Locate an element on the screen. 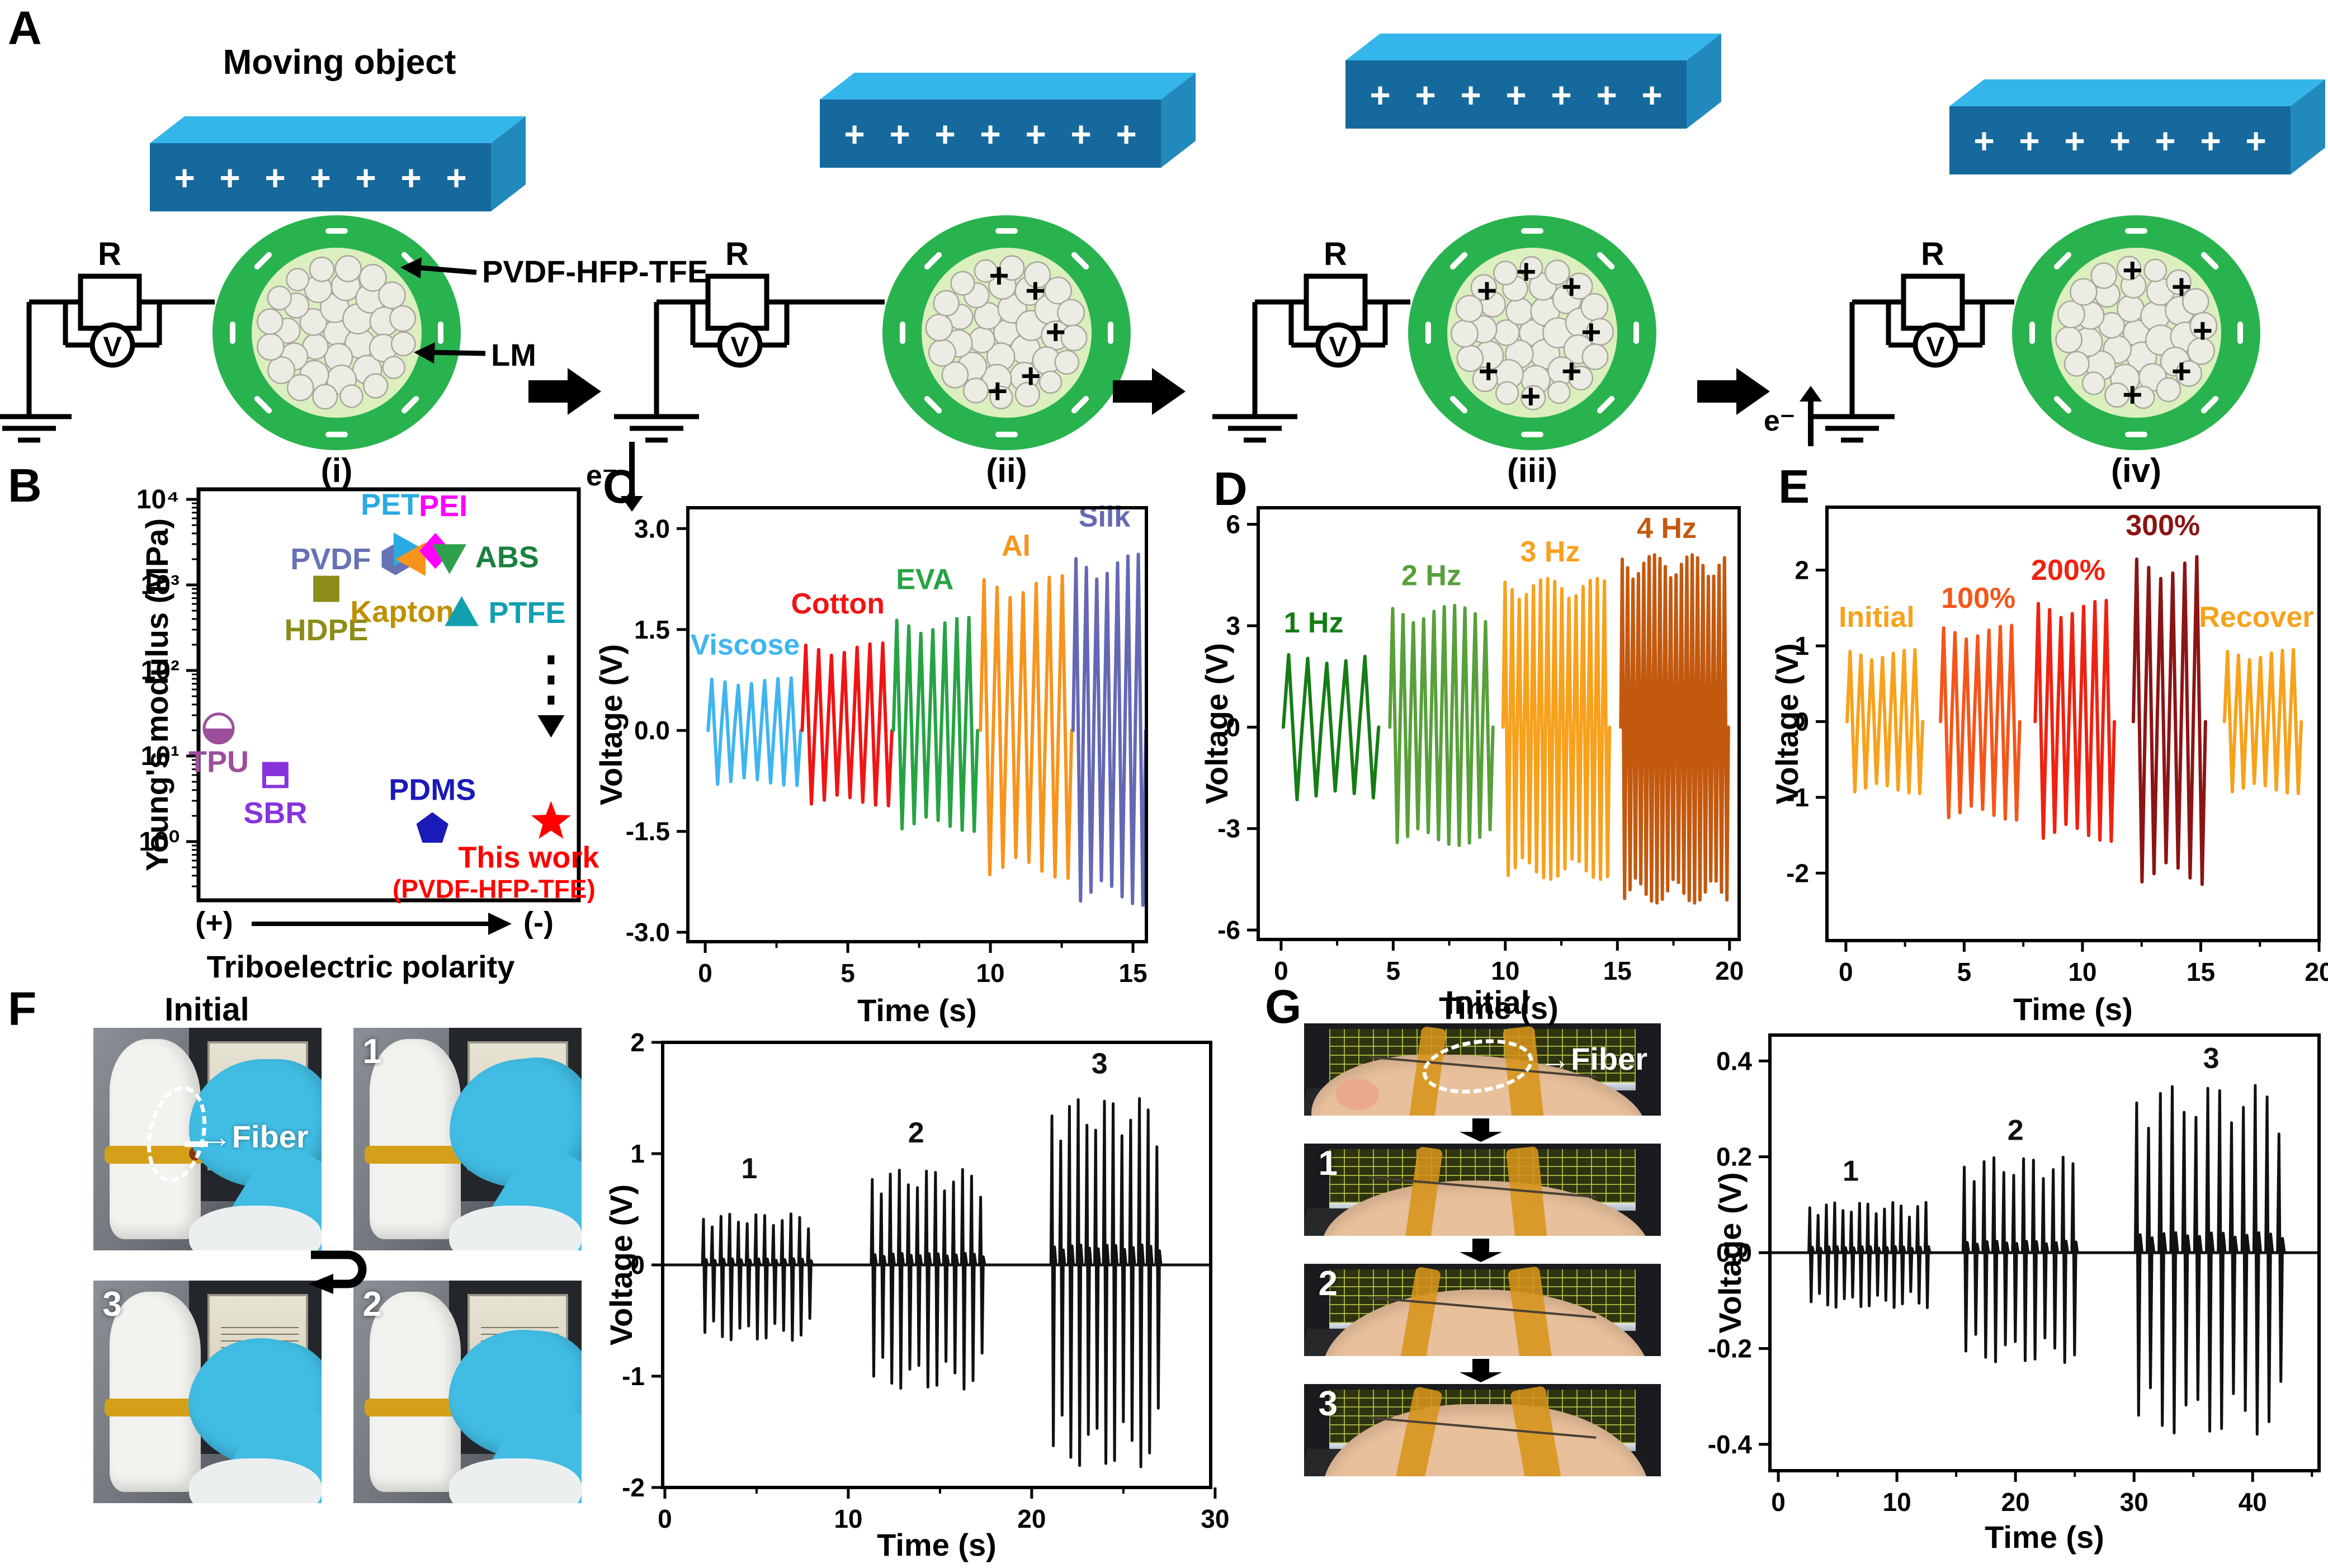 The image size is (2328, 1568). photo-step-number: 2 is located at coordinates (372, 1304).